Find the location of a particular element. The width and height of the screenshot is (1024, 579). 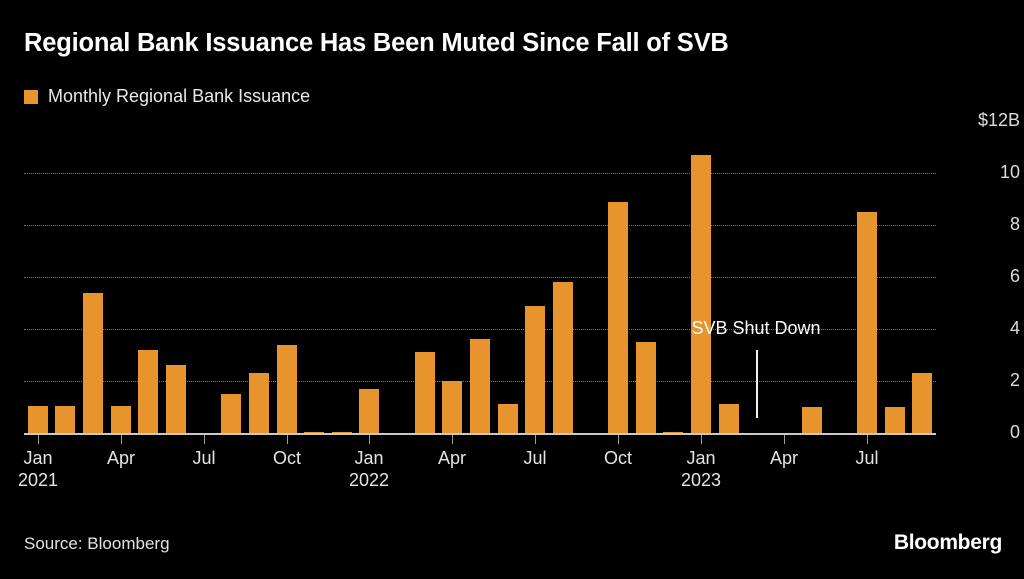

x-axis-tick-label: Jan 2022 is located at coordinates (369, 469).